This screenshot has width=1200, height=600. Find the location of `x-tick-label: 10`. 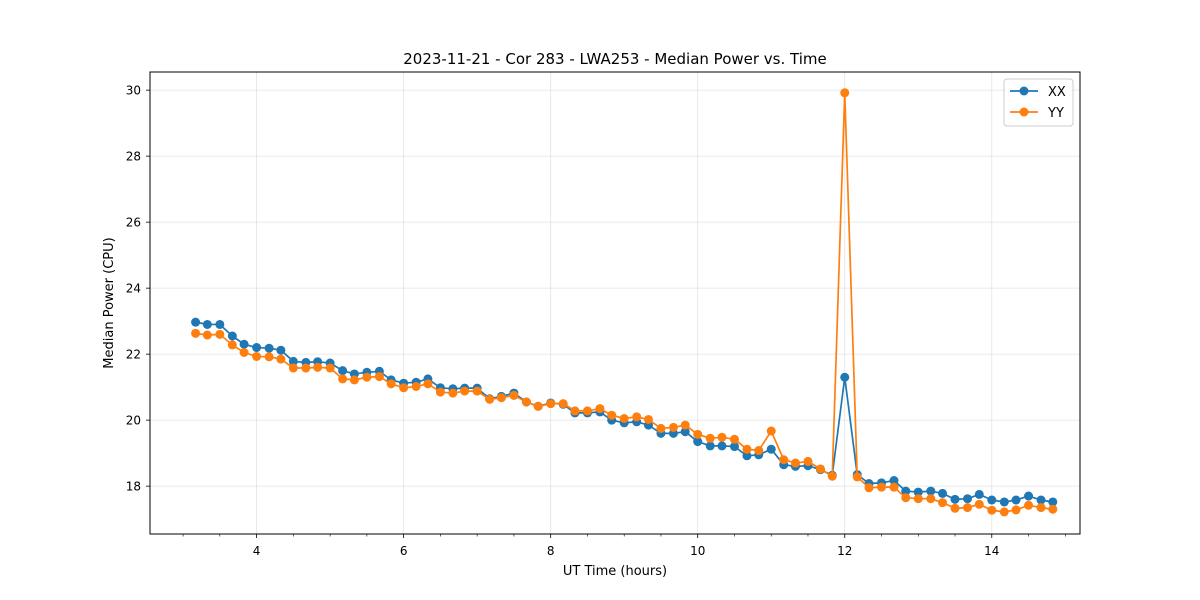

x-tick-label: 10 is located at coordinates (697, 551).